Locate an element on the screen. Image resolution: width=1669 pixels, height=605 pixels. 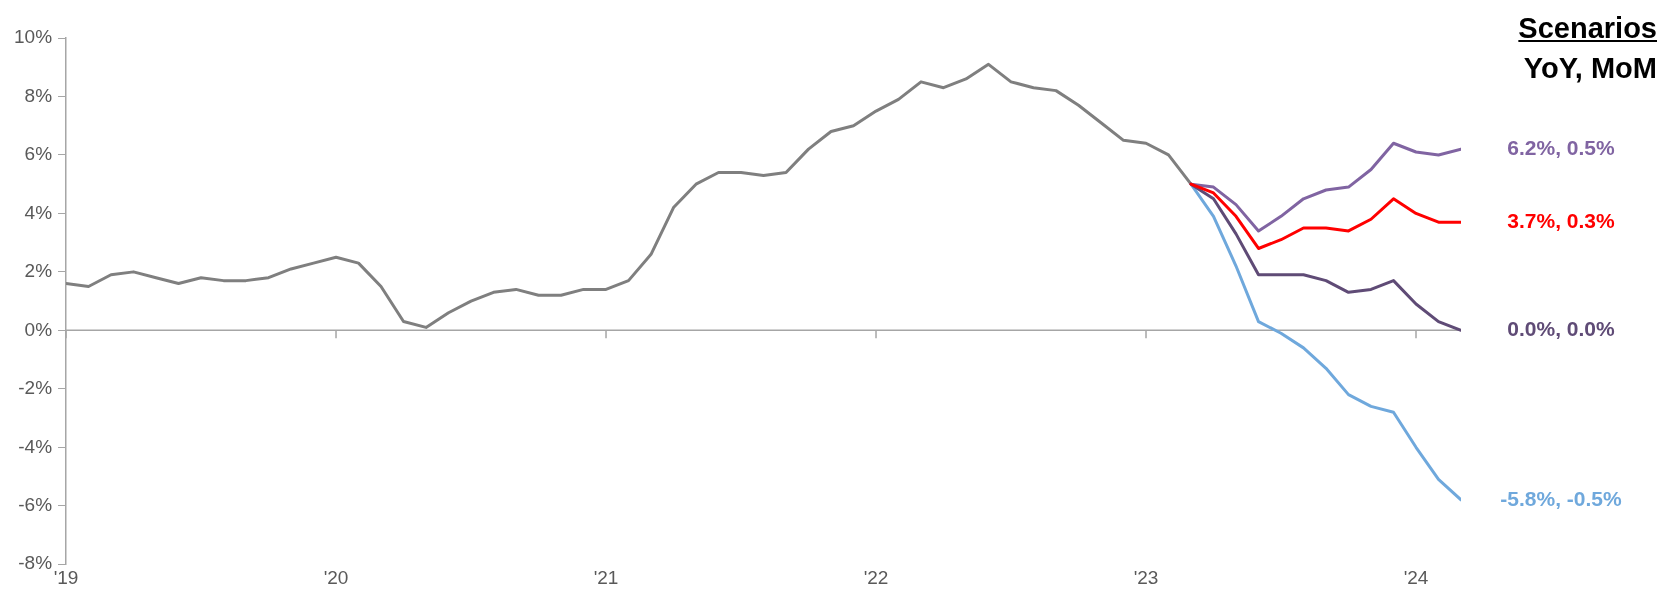
text: 3.7%, 0.3% is located at coordinates (1561, 220).